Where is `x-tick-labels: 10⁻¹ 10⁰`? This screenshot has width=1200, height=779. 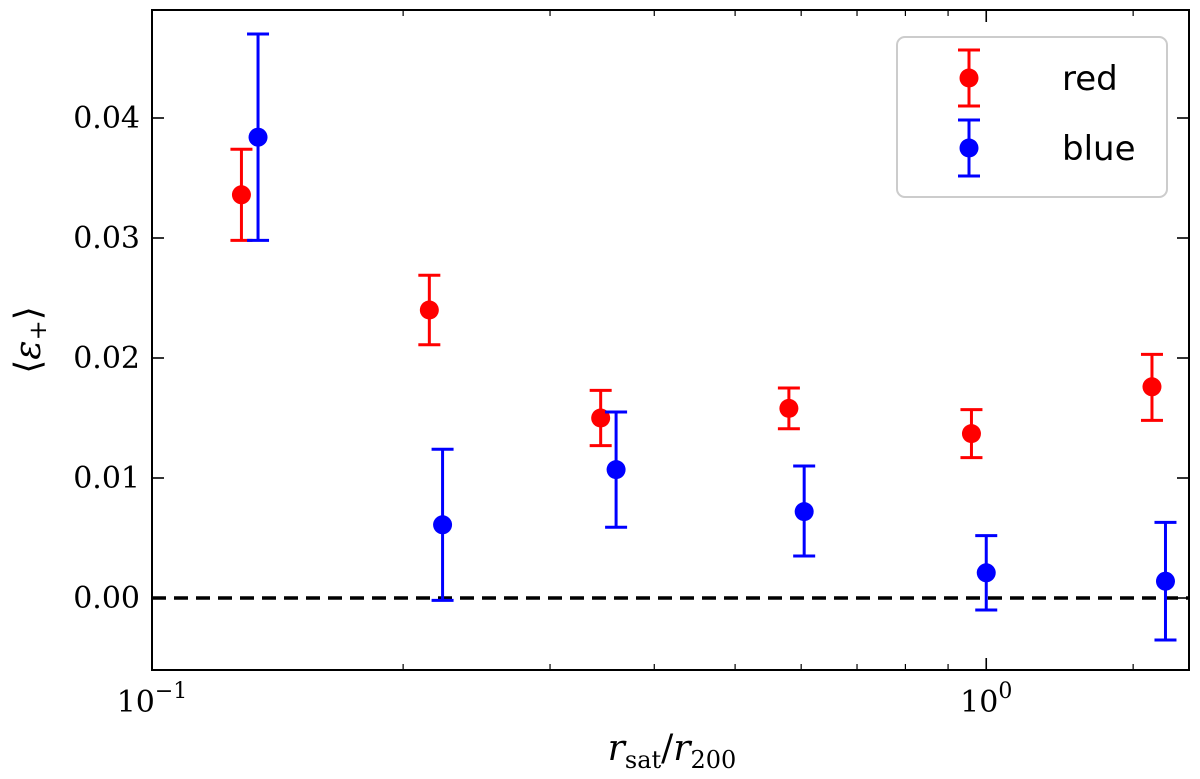
x-tick-labels: 10⁻¹ 10⁰ is located at coordinates (565, 699).